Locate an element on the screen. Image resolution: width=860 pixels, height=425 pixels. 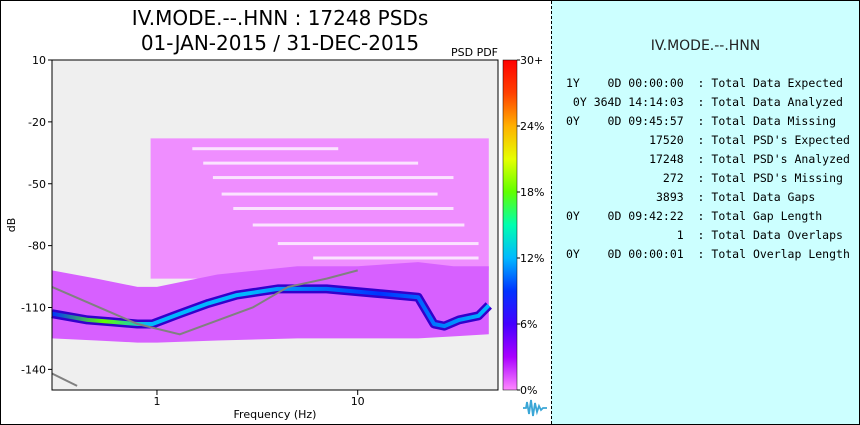
colorbar-tick-label: 18% is located at coordinates (532, 192).